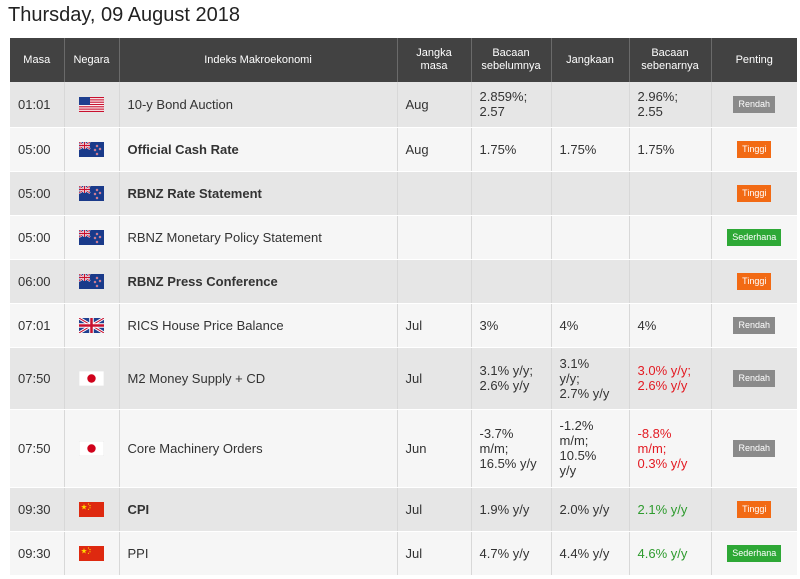 This screenshot has height=579, width=800. I want to click on time-cell: 07:01, so click(37, 325).